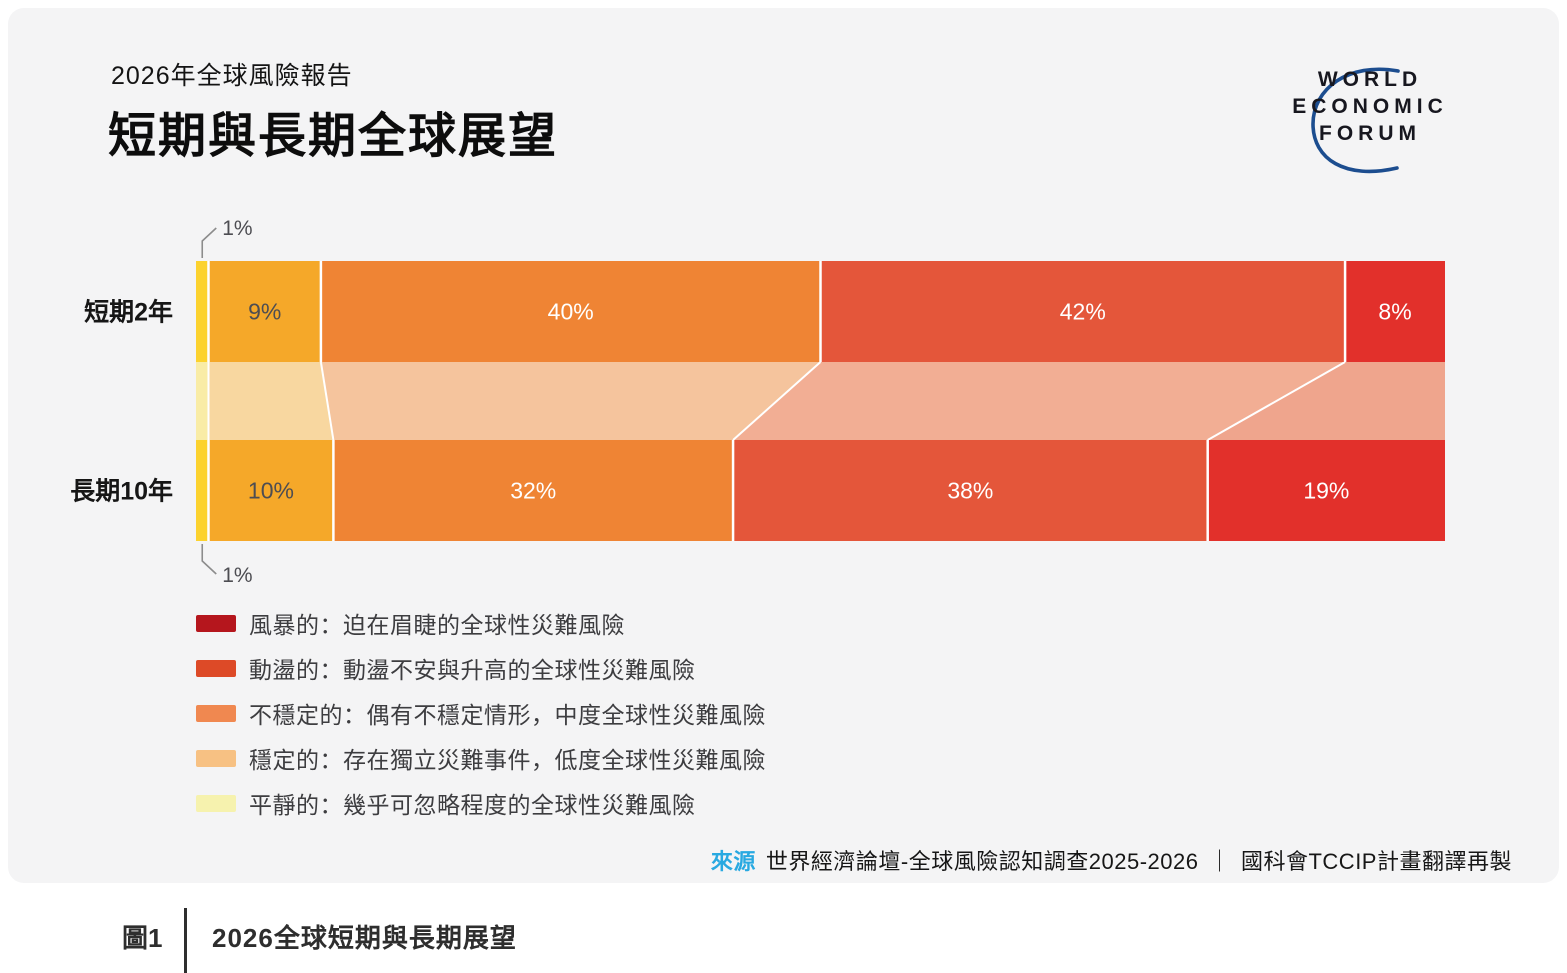 The width and height of the screenshot is (1567, 973). What do you see at coordinates (982, 861) in the screenshot?
I see `source-text: 世界經濟論壇-全球風險認知調查2025-2026` at bounding box center [982, 861].